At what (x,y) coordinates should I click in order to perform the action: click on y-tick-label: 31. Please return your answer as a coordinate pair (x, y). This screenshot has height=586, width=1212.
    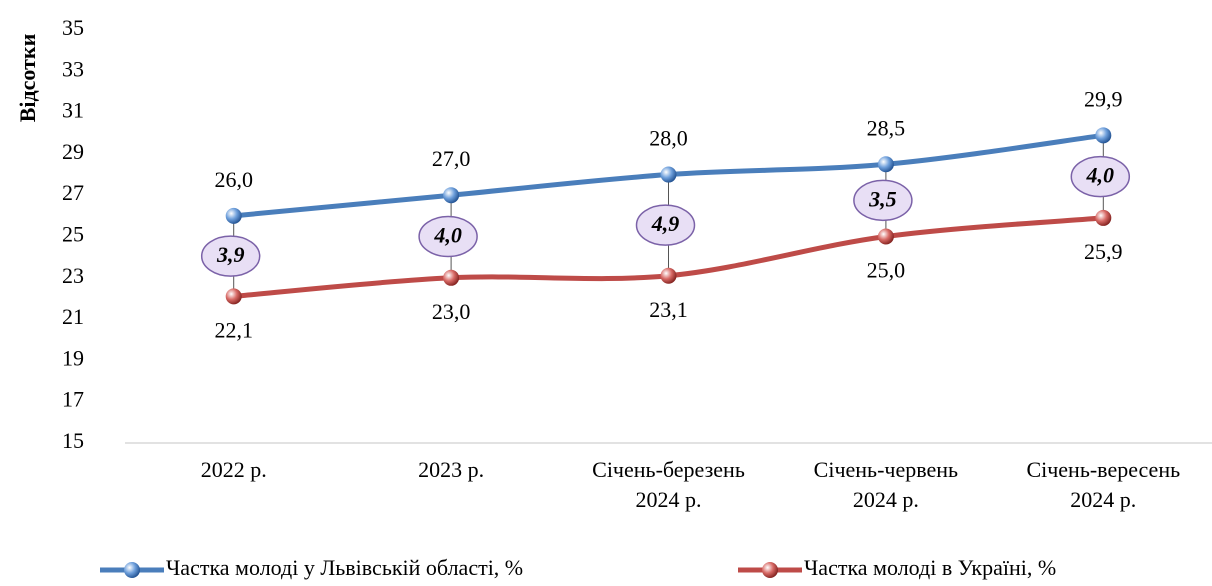
    Looking at the image, I should click on (73, 110).